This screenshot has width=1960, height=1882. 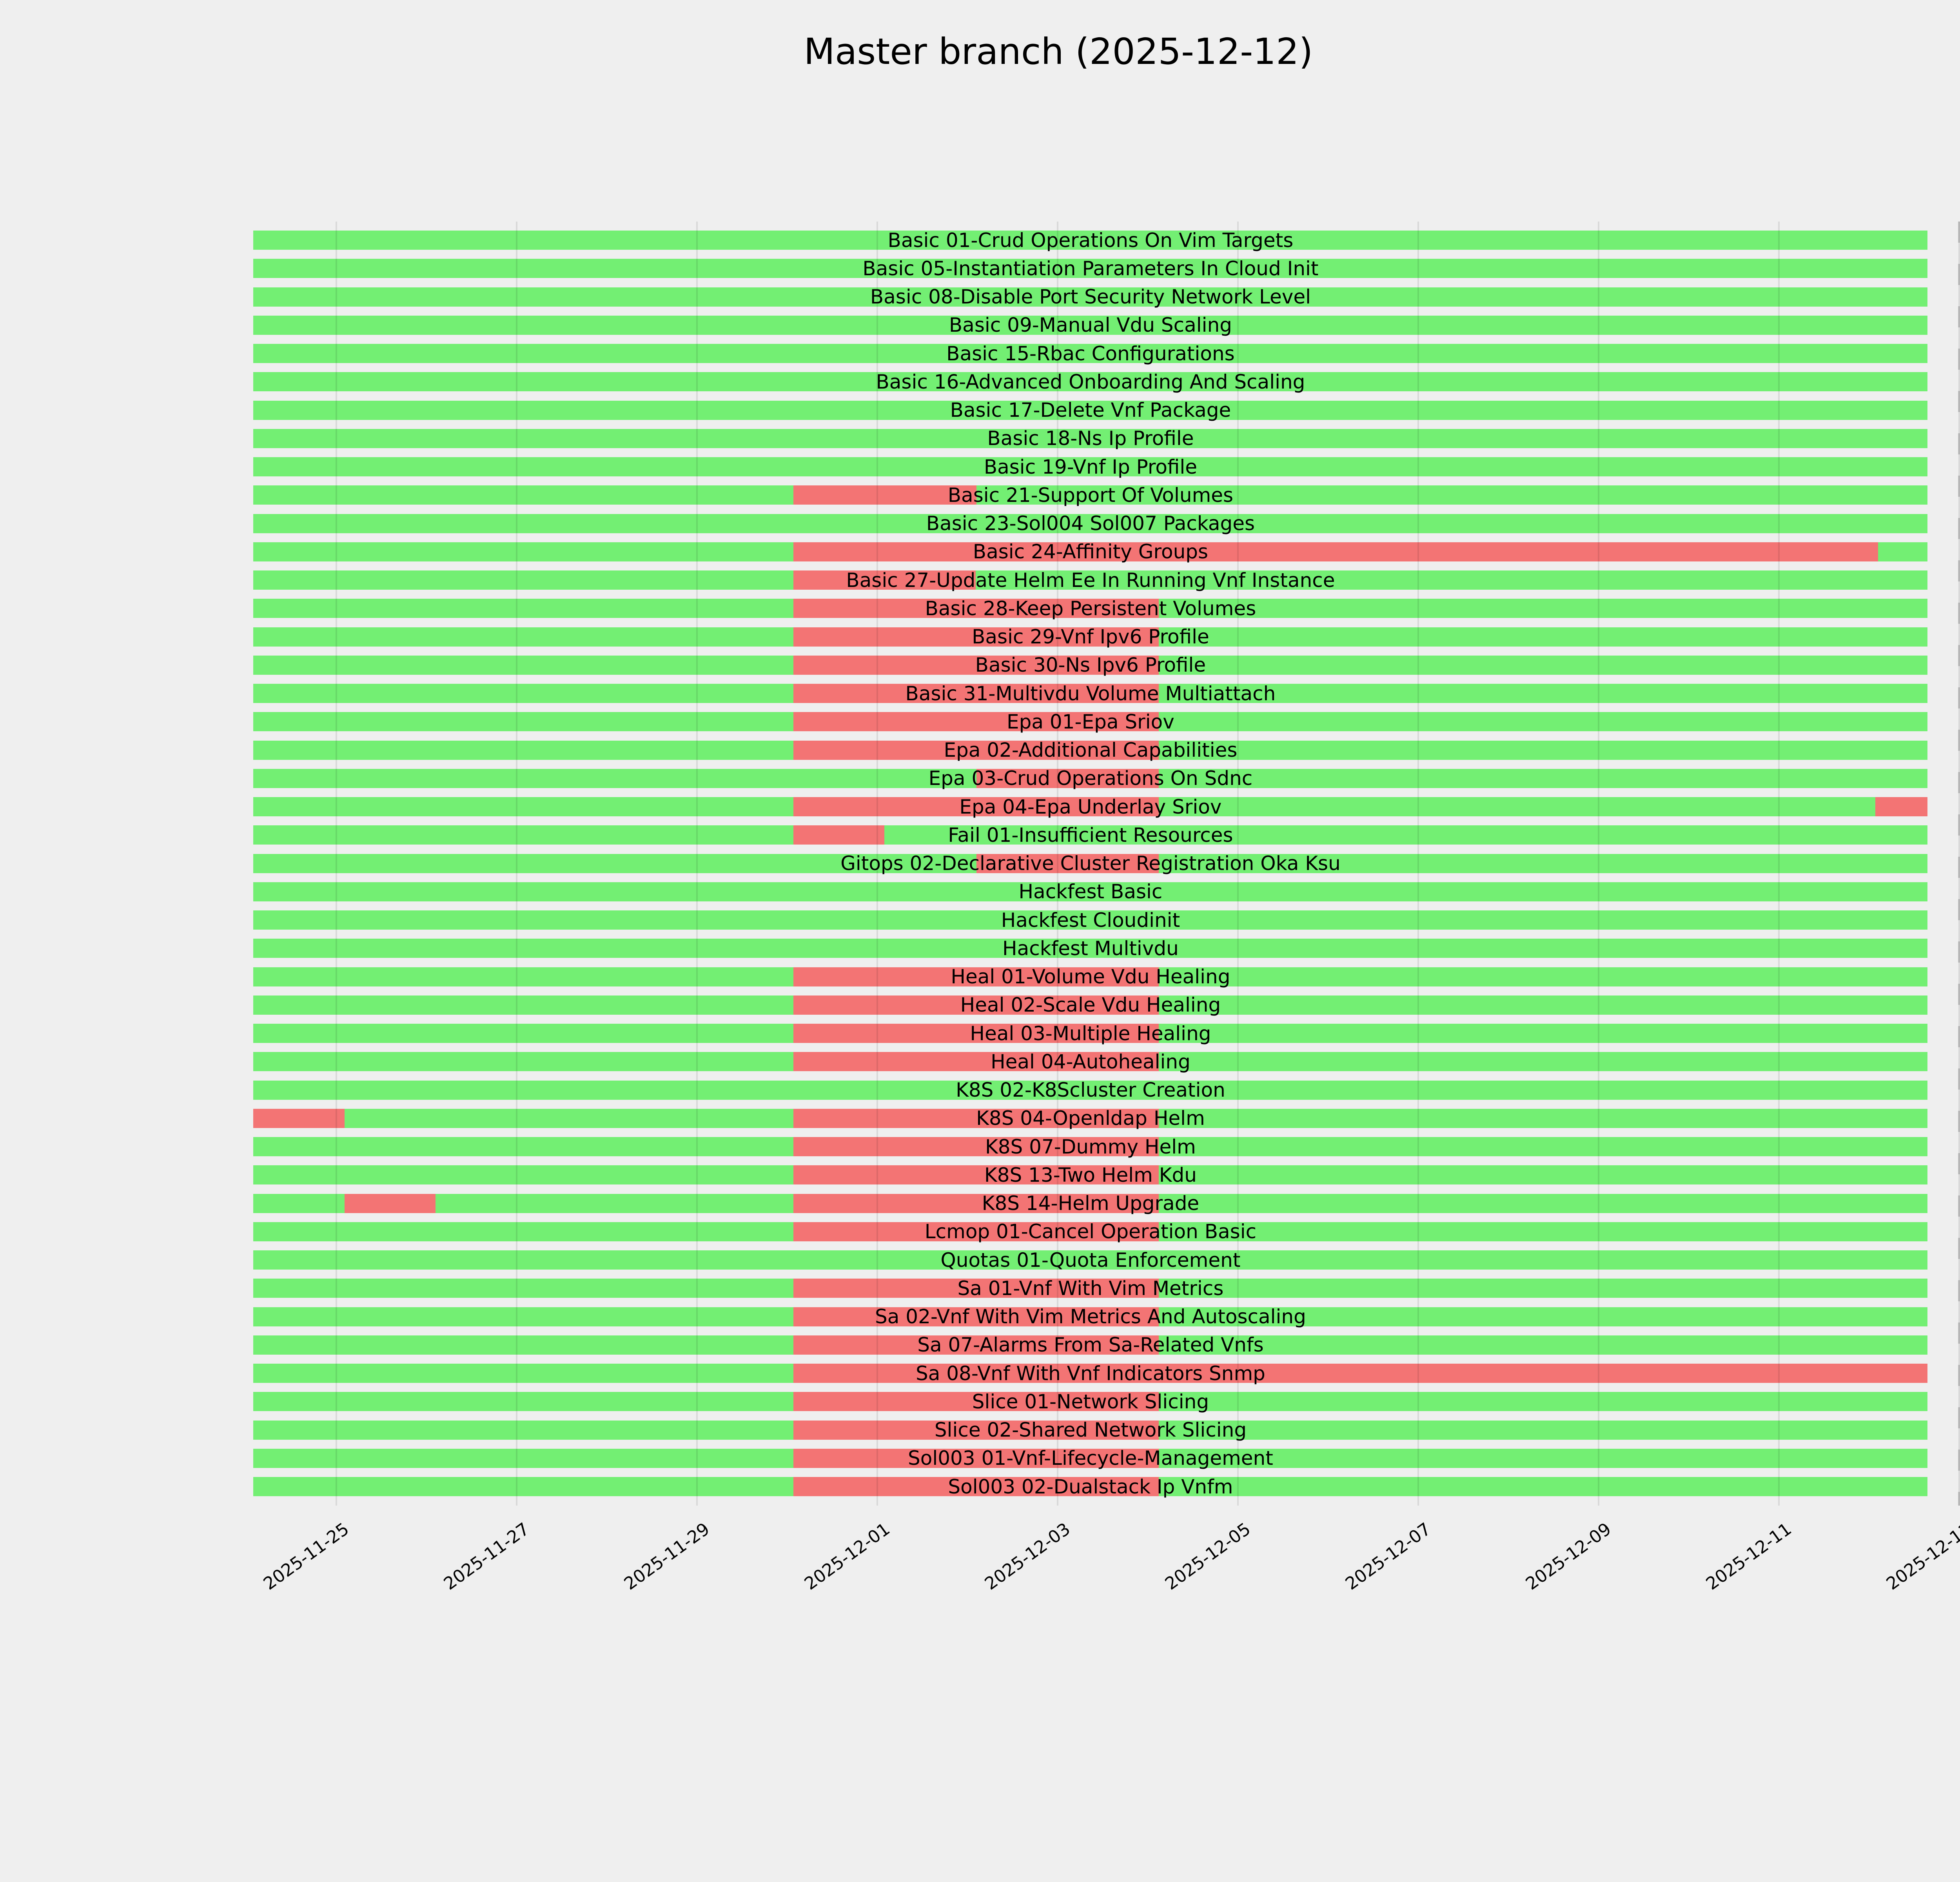 What do you see at coordinates (1090, 1373) in the screenshot?
I see `test-row-label: Sa 08-Vnf With Vnf Indicators Snmp` at bounding box center [1090, 1373].